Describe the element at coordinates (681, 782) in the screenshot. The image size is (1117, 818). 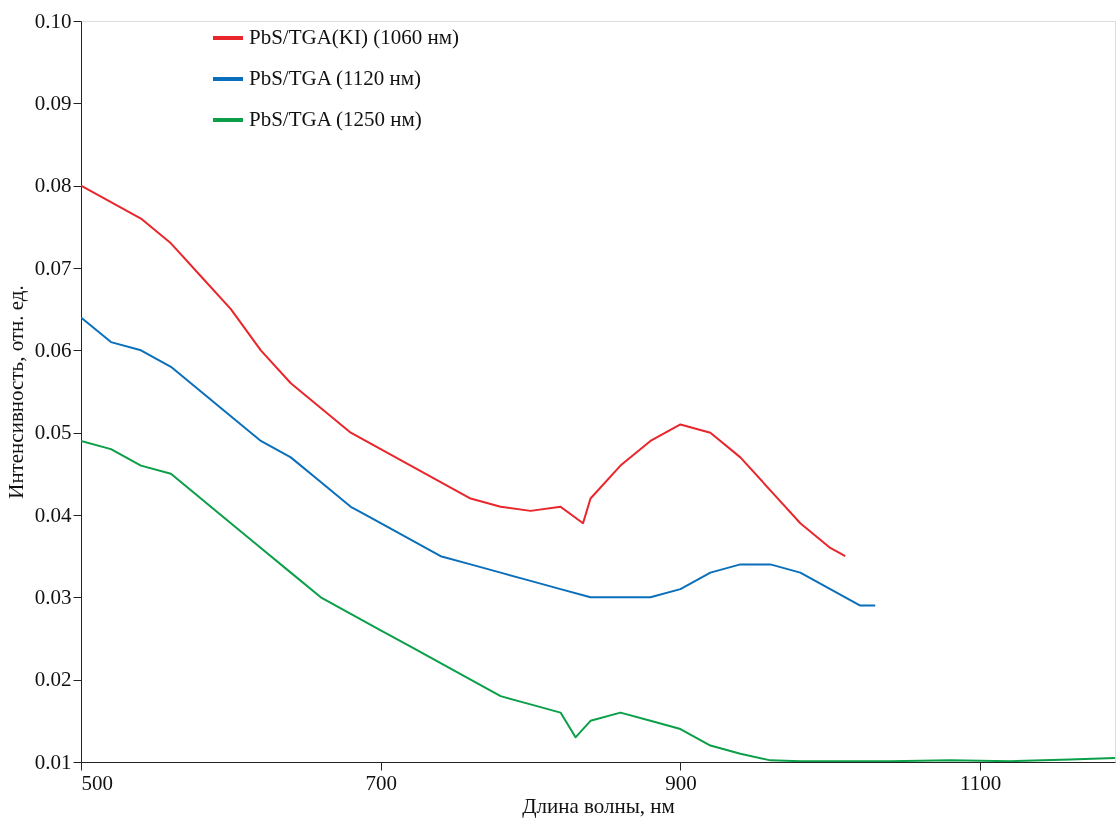
I see `x-tick-label: 900` at that location.